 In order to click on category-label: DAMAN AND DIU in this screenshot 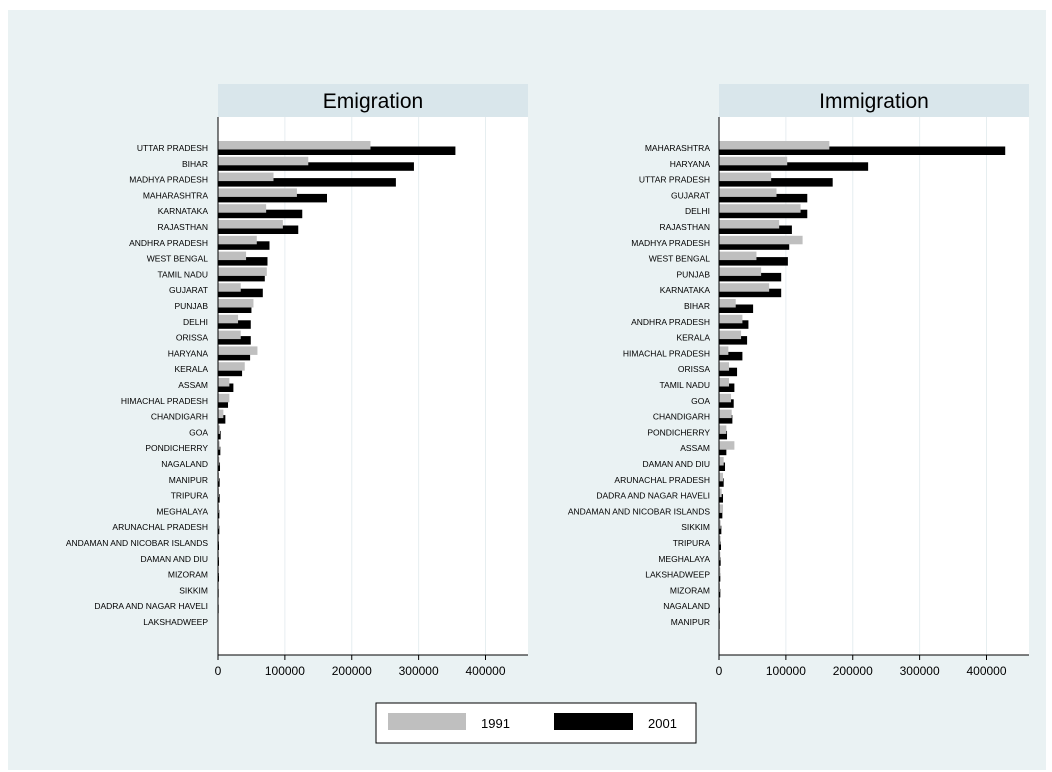, I will do `click(676, 464)`.